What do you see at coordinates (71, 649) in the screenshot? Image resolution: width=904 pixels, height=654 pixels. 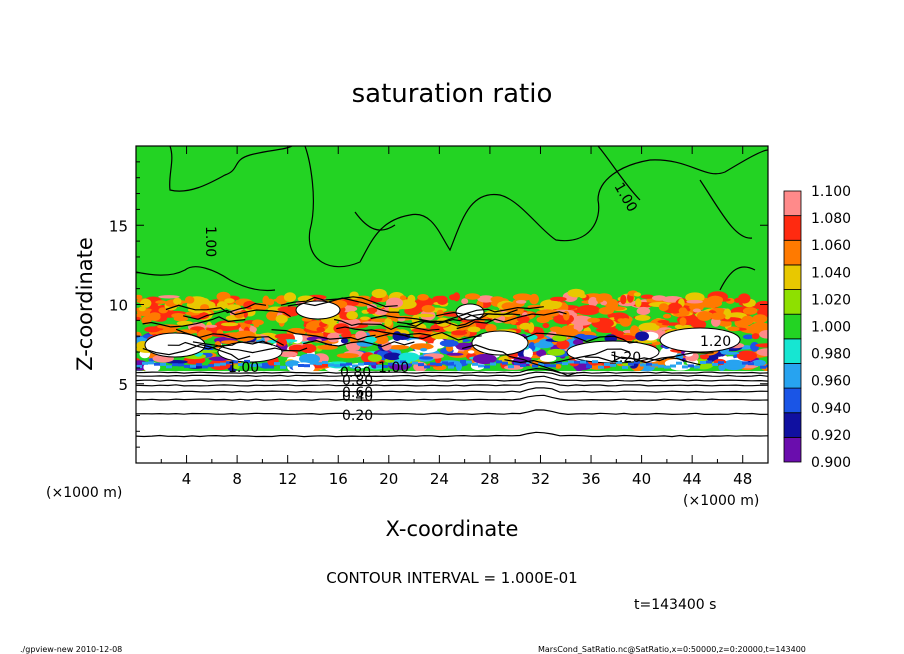 I see `script-label: ./gpview-new 2010-12-08` at bounding box center [71, 649].